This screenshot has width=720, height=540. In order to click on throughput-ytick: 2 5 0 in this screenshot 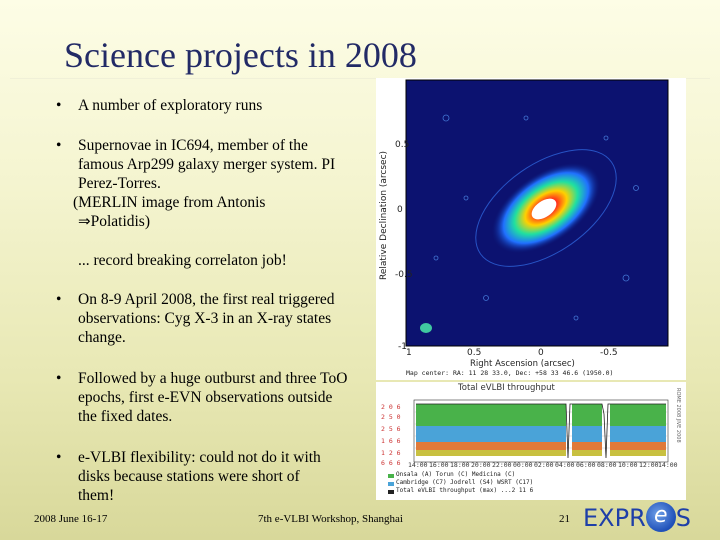, I will do `click(391, 417)`.